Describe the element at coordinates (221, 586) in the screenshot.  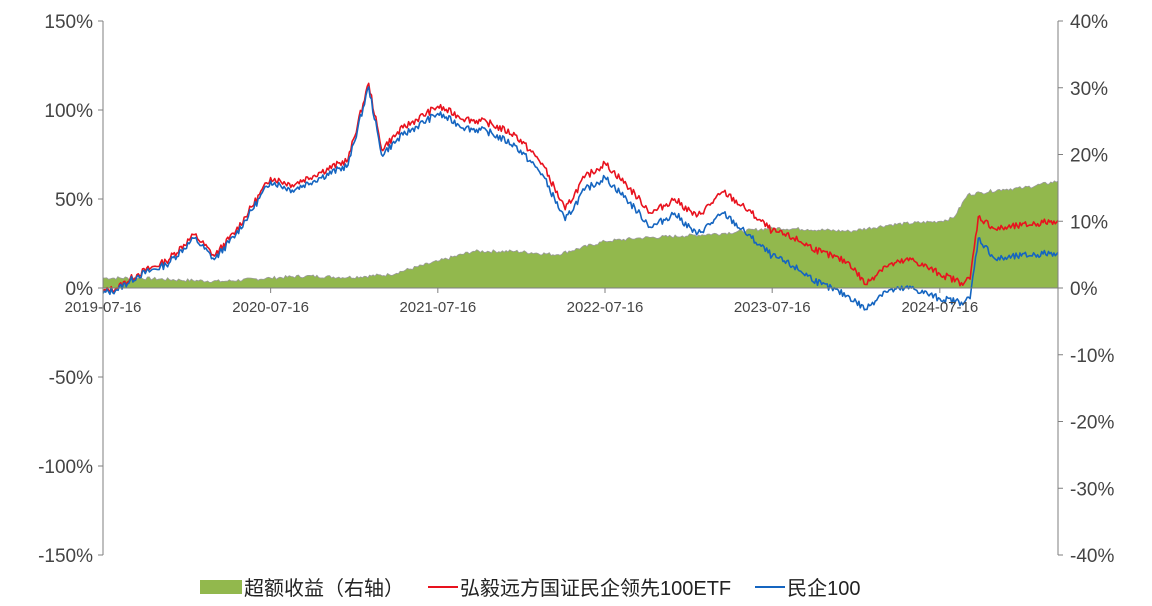
I see `legend-swatch-excess` at that location.